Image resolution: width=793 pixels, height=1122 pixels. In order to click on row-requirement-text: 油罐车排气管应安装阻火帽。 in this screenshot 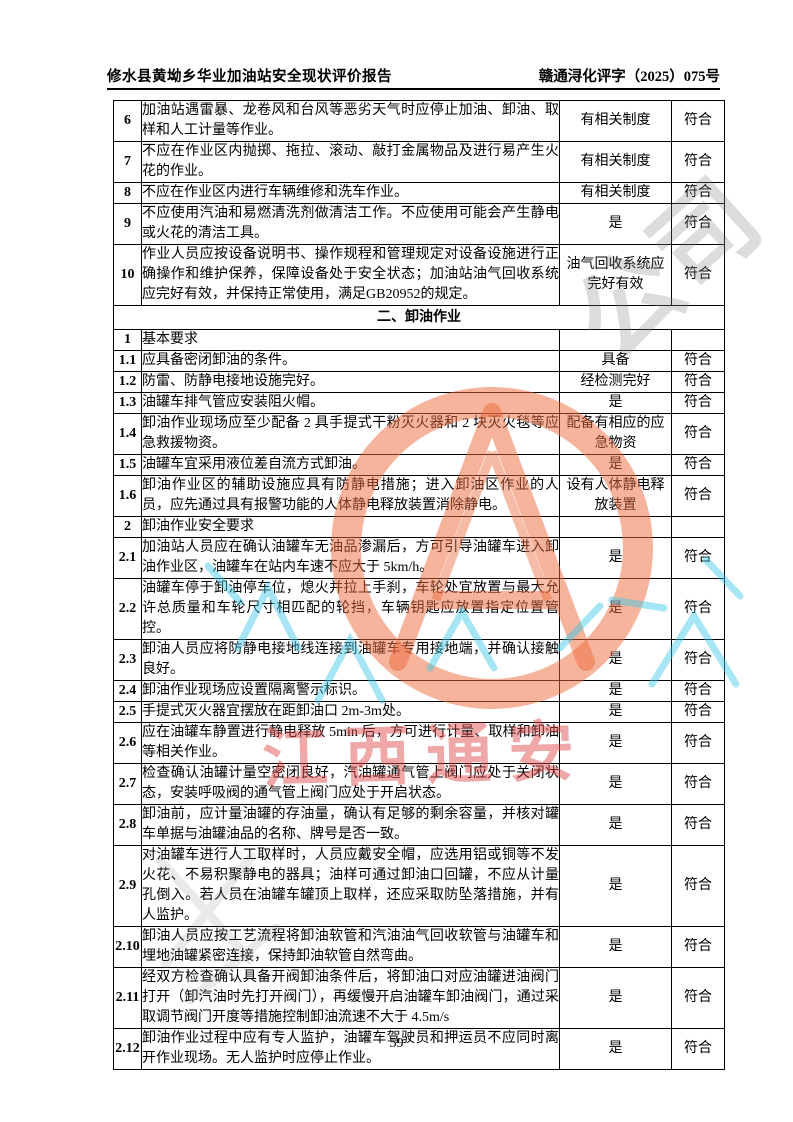, I will do `click(350, 403)`.